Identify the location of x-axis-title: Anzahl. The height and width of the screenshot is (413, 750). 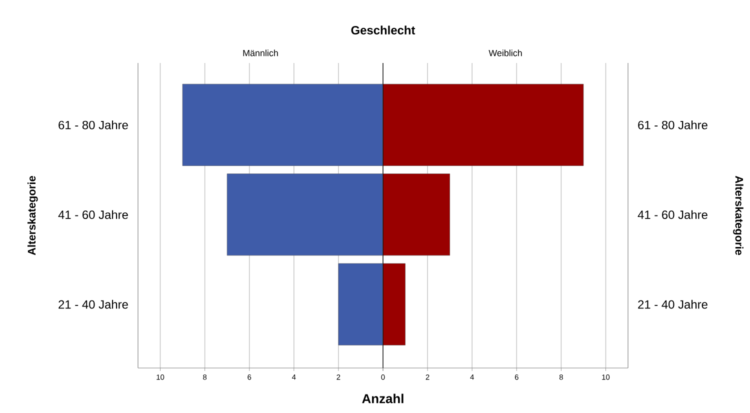
(383, 399).